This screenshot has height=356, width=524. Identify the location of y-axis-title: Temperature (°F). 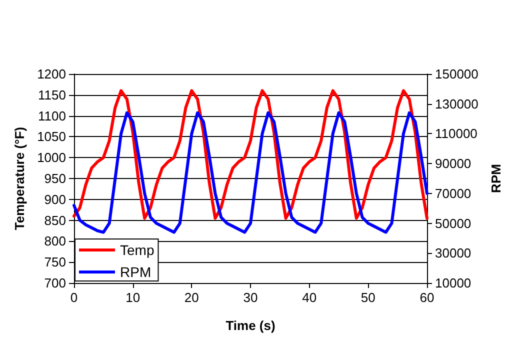
(20, 178).